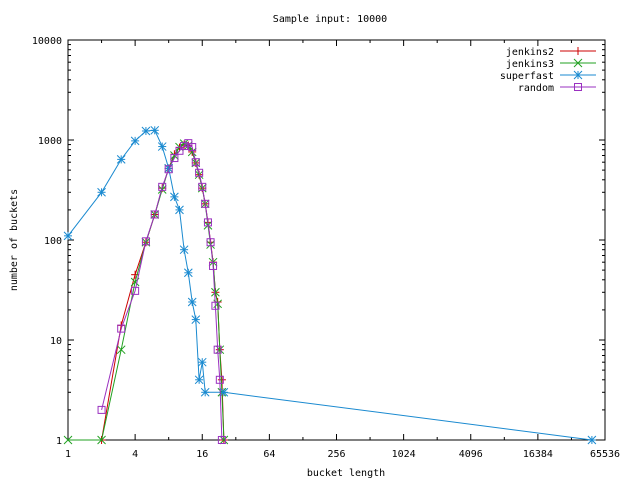 This screenshot has height=480, width=640. What do you see at coordinates (59, 441) in the screenshot?
I see `y-tick-label: 1` at bounding box center [59, 441].